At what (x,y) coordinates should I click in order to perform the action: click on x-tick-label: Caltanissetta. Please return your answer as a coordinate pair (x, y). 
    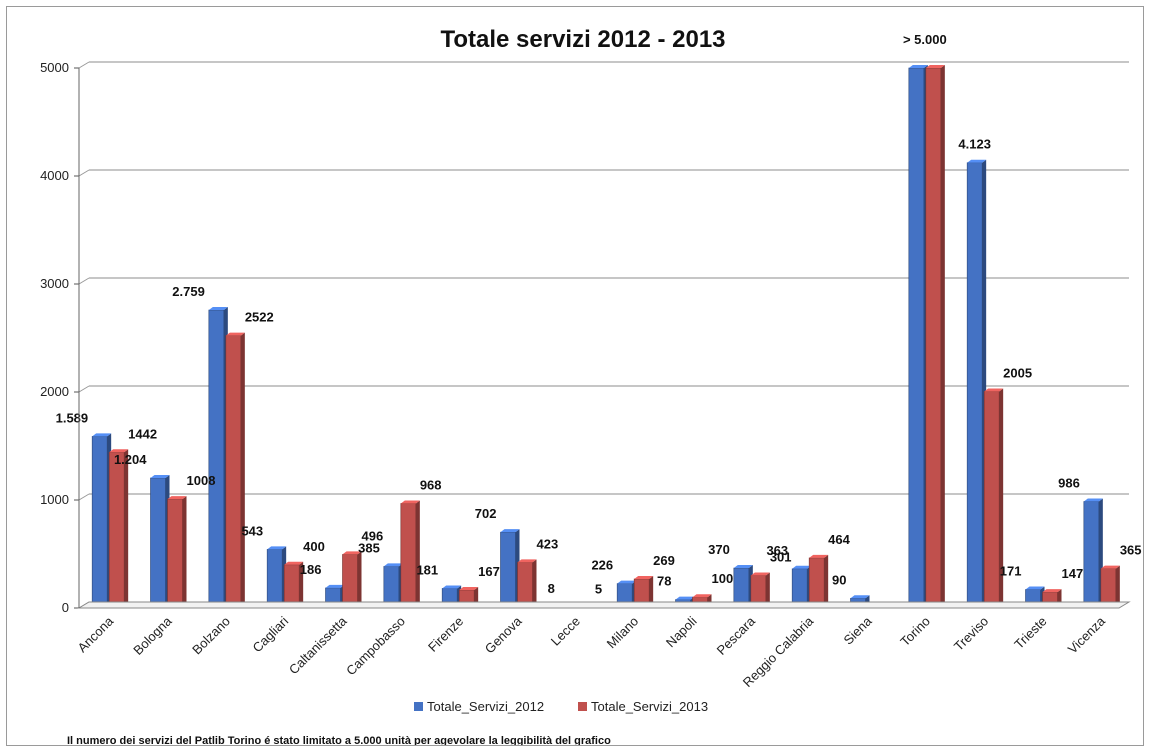
    Looking at the image, I should click on (318, 645).